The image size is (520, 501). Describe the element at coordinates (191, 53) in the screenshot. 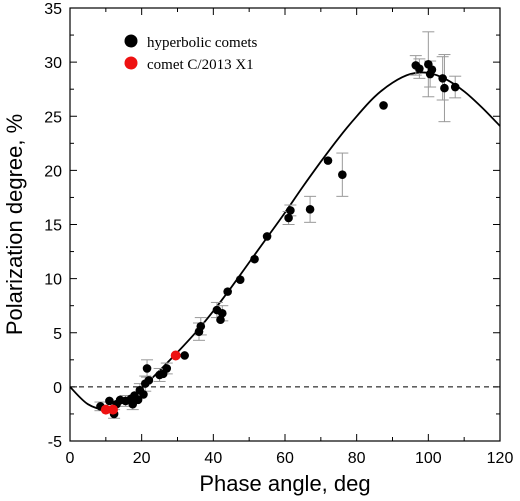

I see `legend: hyperbolic comets comet C/2013 X1` at that location.